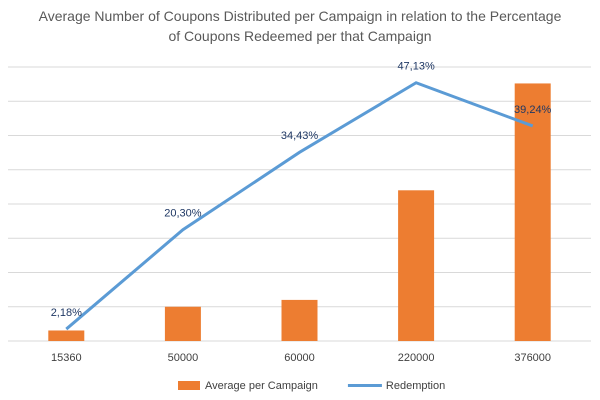 This screenshot has height=400, width=600. I want to click on legend-label: Average per Campaign, so click(261, 386).